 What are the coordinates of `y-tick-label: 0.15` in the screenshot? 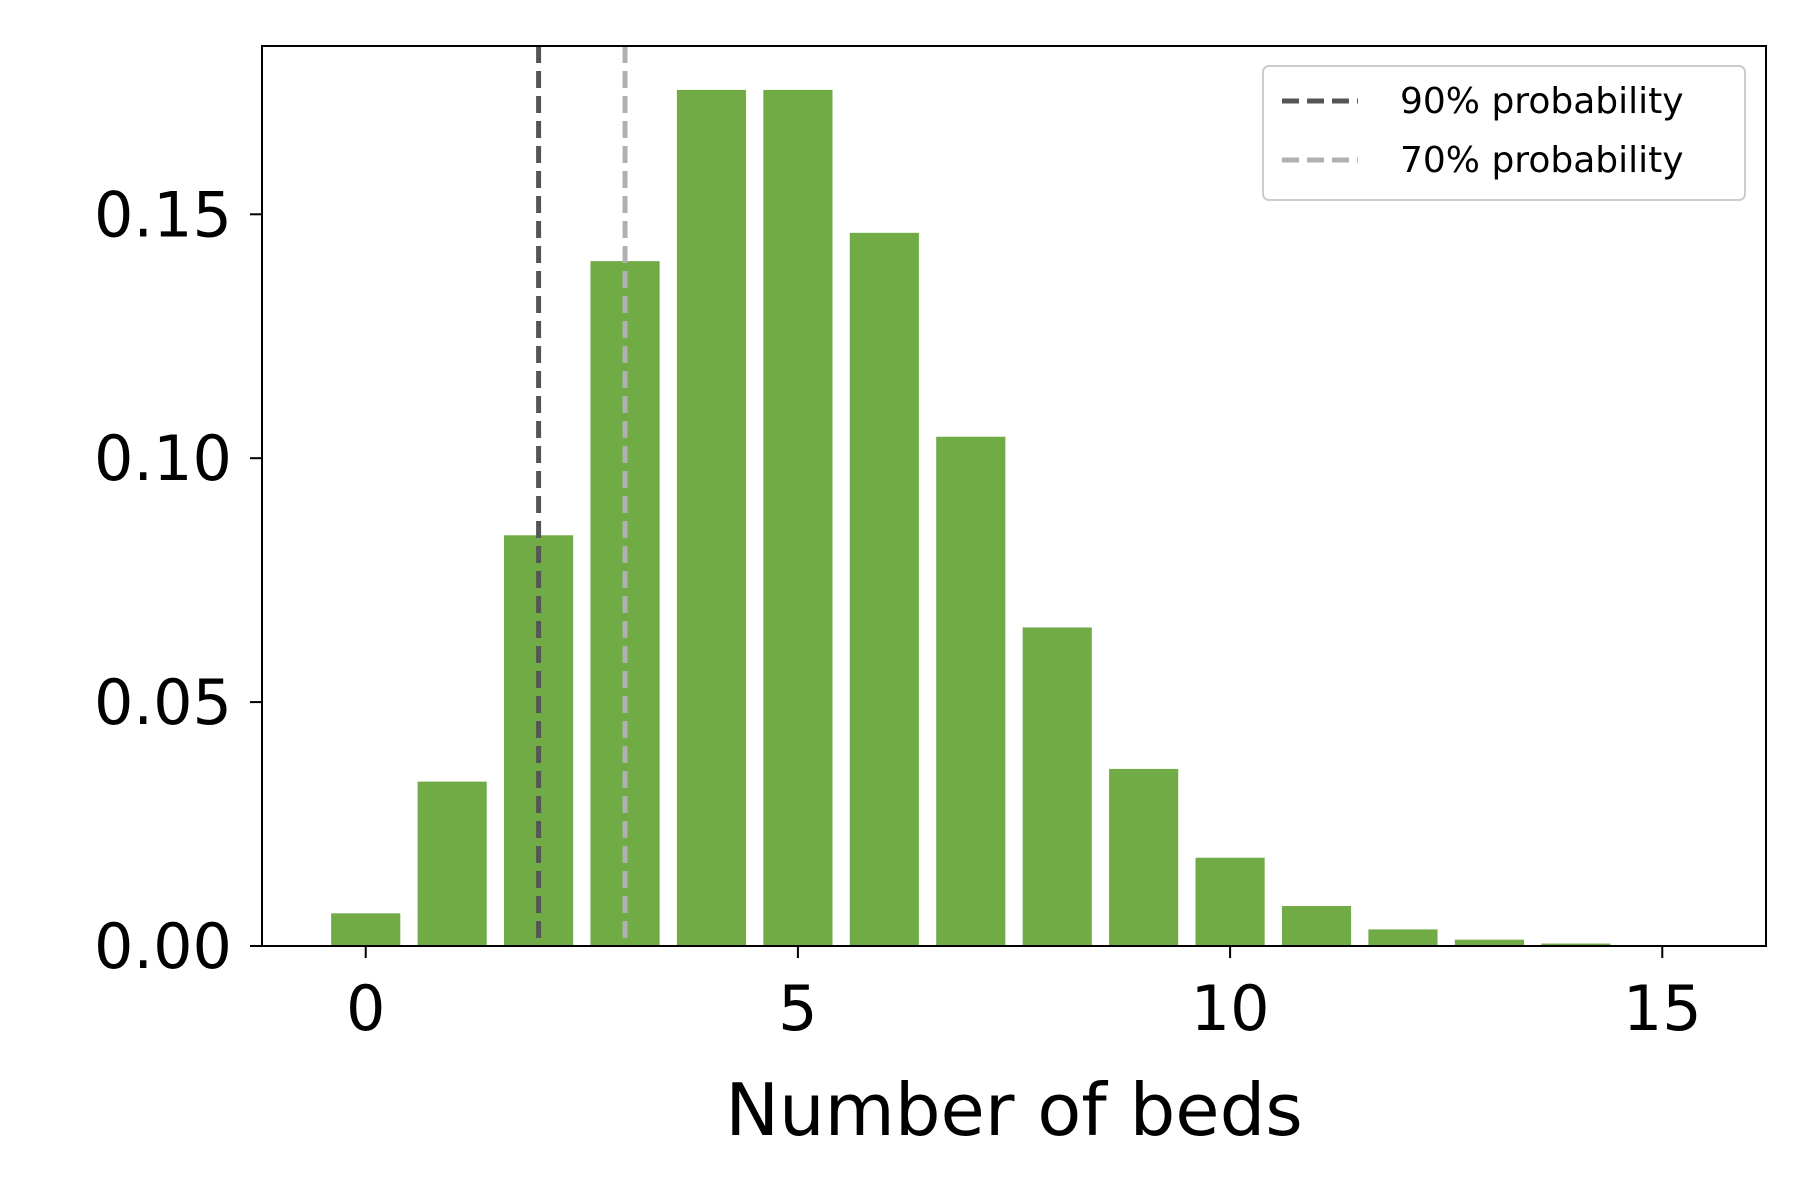 It's located at (163, 214).